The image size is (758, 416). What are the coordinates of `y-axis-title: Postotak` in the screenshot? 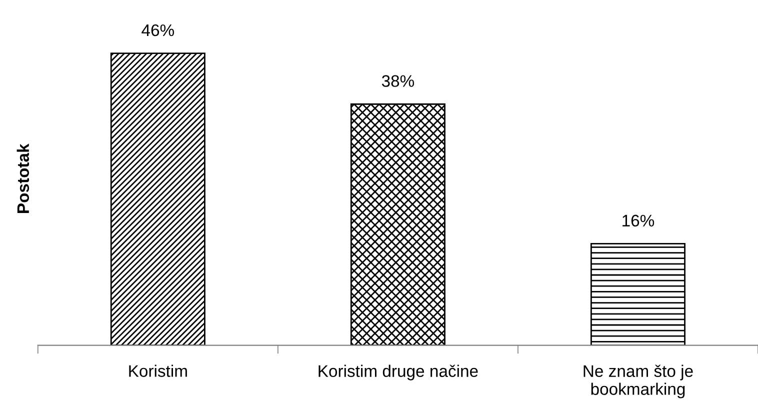 It's located at (23, 178).